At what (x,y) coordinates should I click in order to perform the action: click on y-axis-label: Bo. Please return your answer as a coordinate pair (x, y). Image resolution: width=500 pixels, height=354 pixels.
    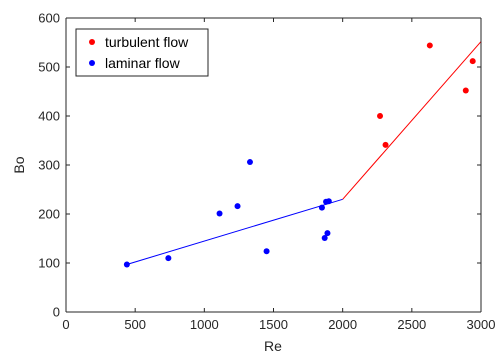
    Looking at the image, I should click on (19, 164).